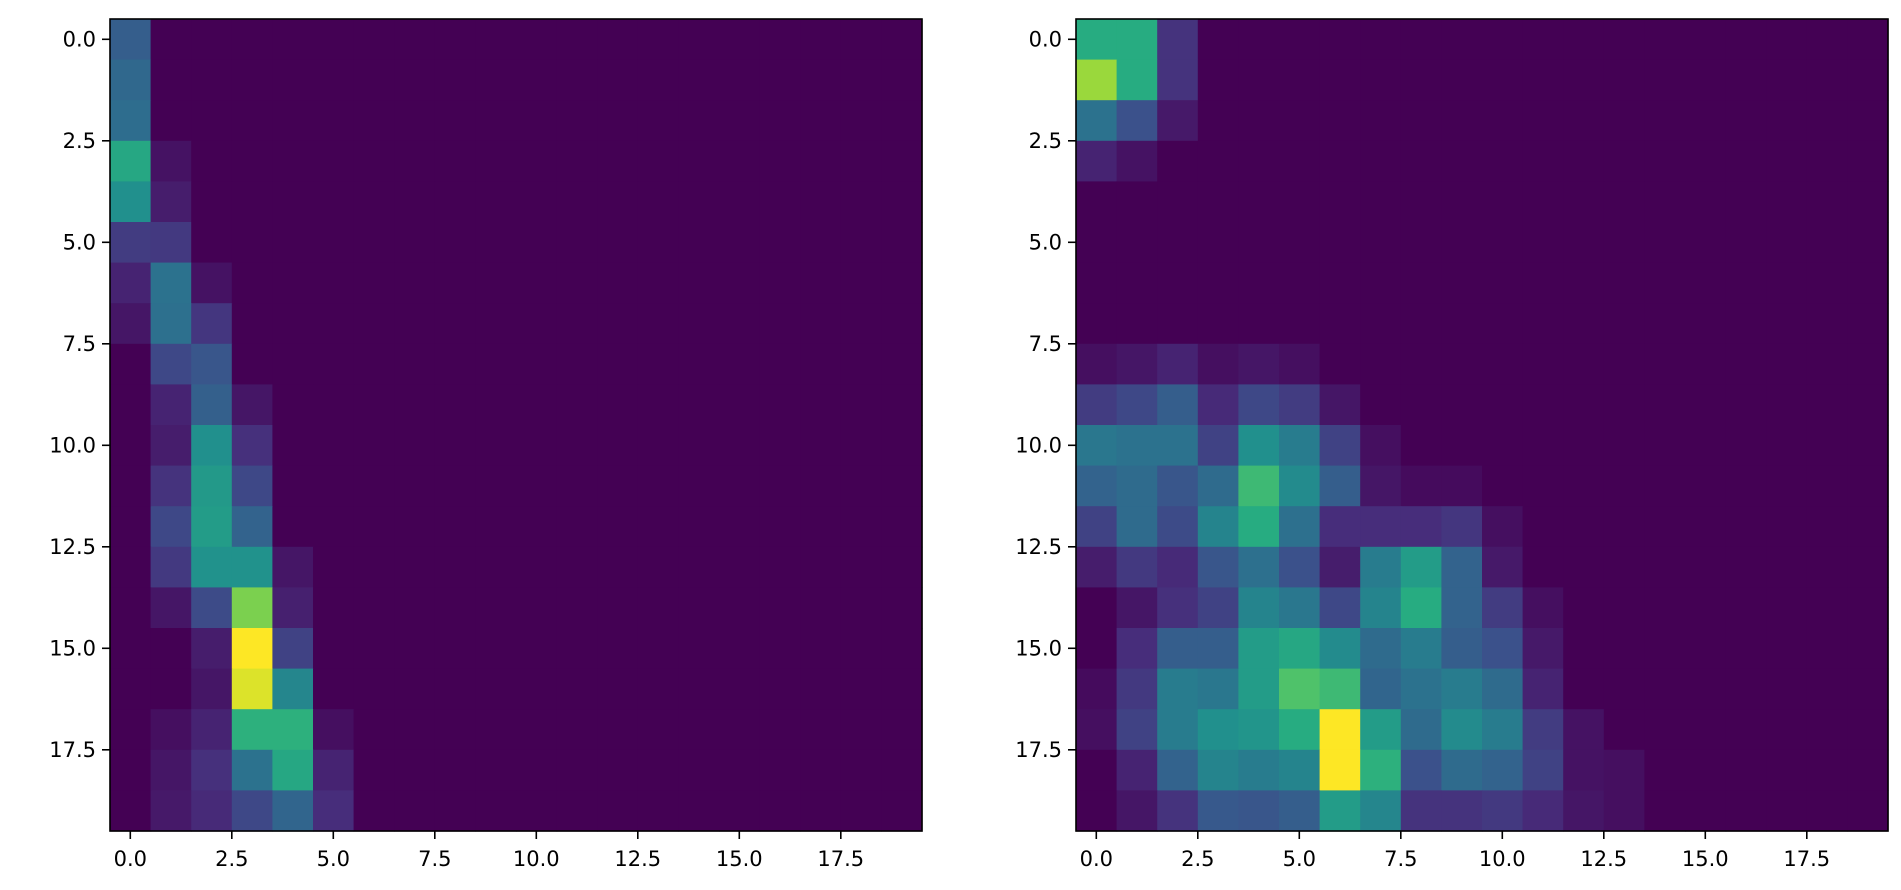  I want to click on y-tick-label: 12.5, so click(72, 547).